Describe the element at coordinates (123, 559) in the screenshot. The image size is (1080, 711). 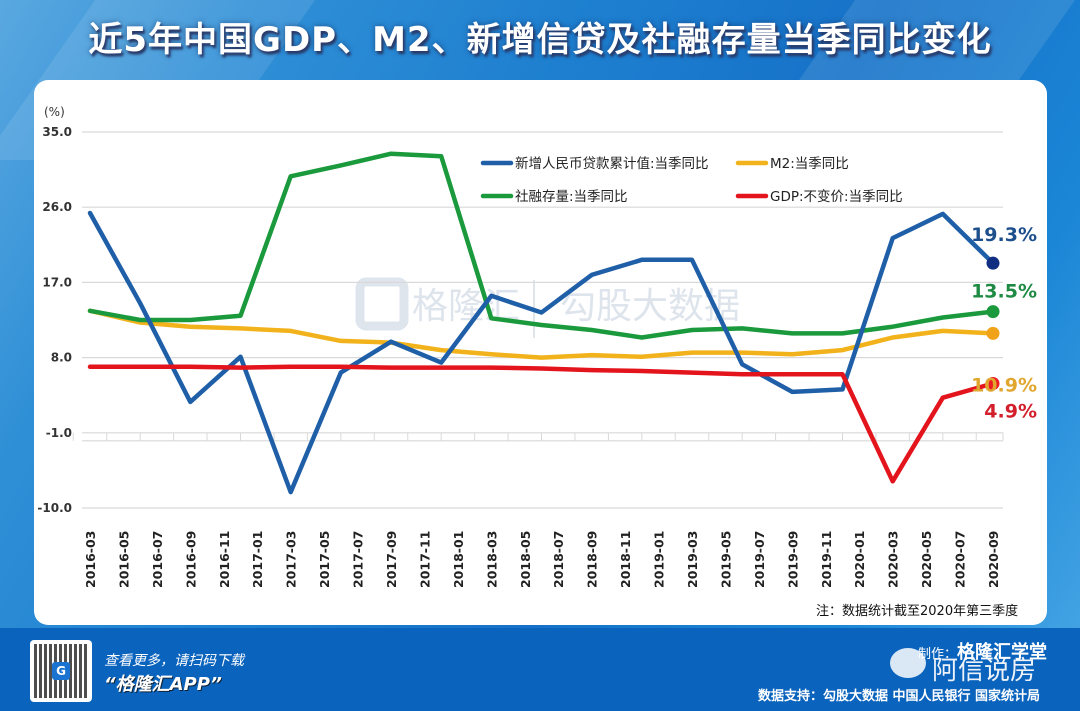
I see `x-tick-label: 2016-05` at that location.